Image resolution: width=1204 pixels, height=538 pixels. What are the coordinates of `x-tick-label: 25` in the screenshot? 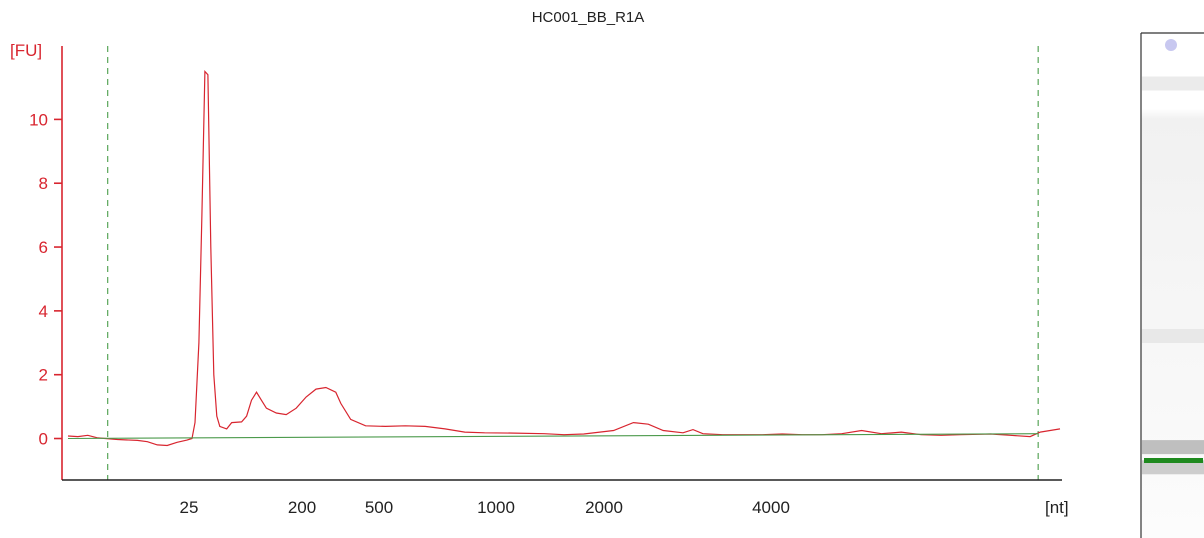 It's located at (189, 507).